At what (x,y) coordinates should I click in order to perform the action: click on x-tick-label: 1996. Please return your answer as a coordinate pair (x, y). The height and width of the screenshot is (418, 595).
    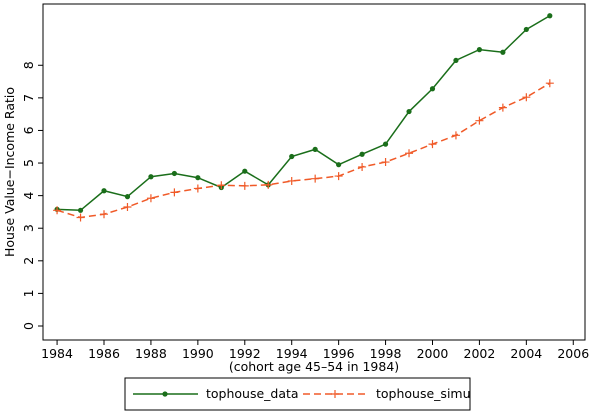
    Looking at the image, I should click on (339, 353).